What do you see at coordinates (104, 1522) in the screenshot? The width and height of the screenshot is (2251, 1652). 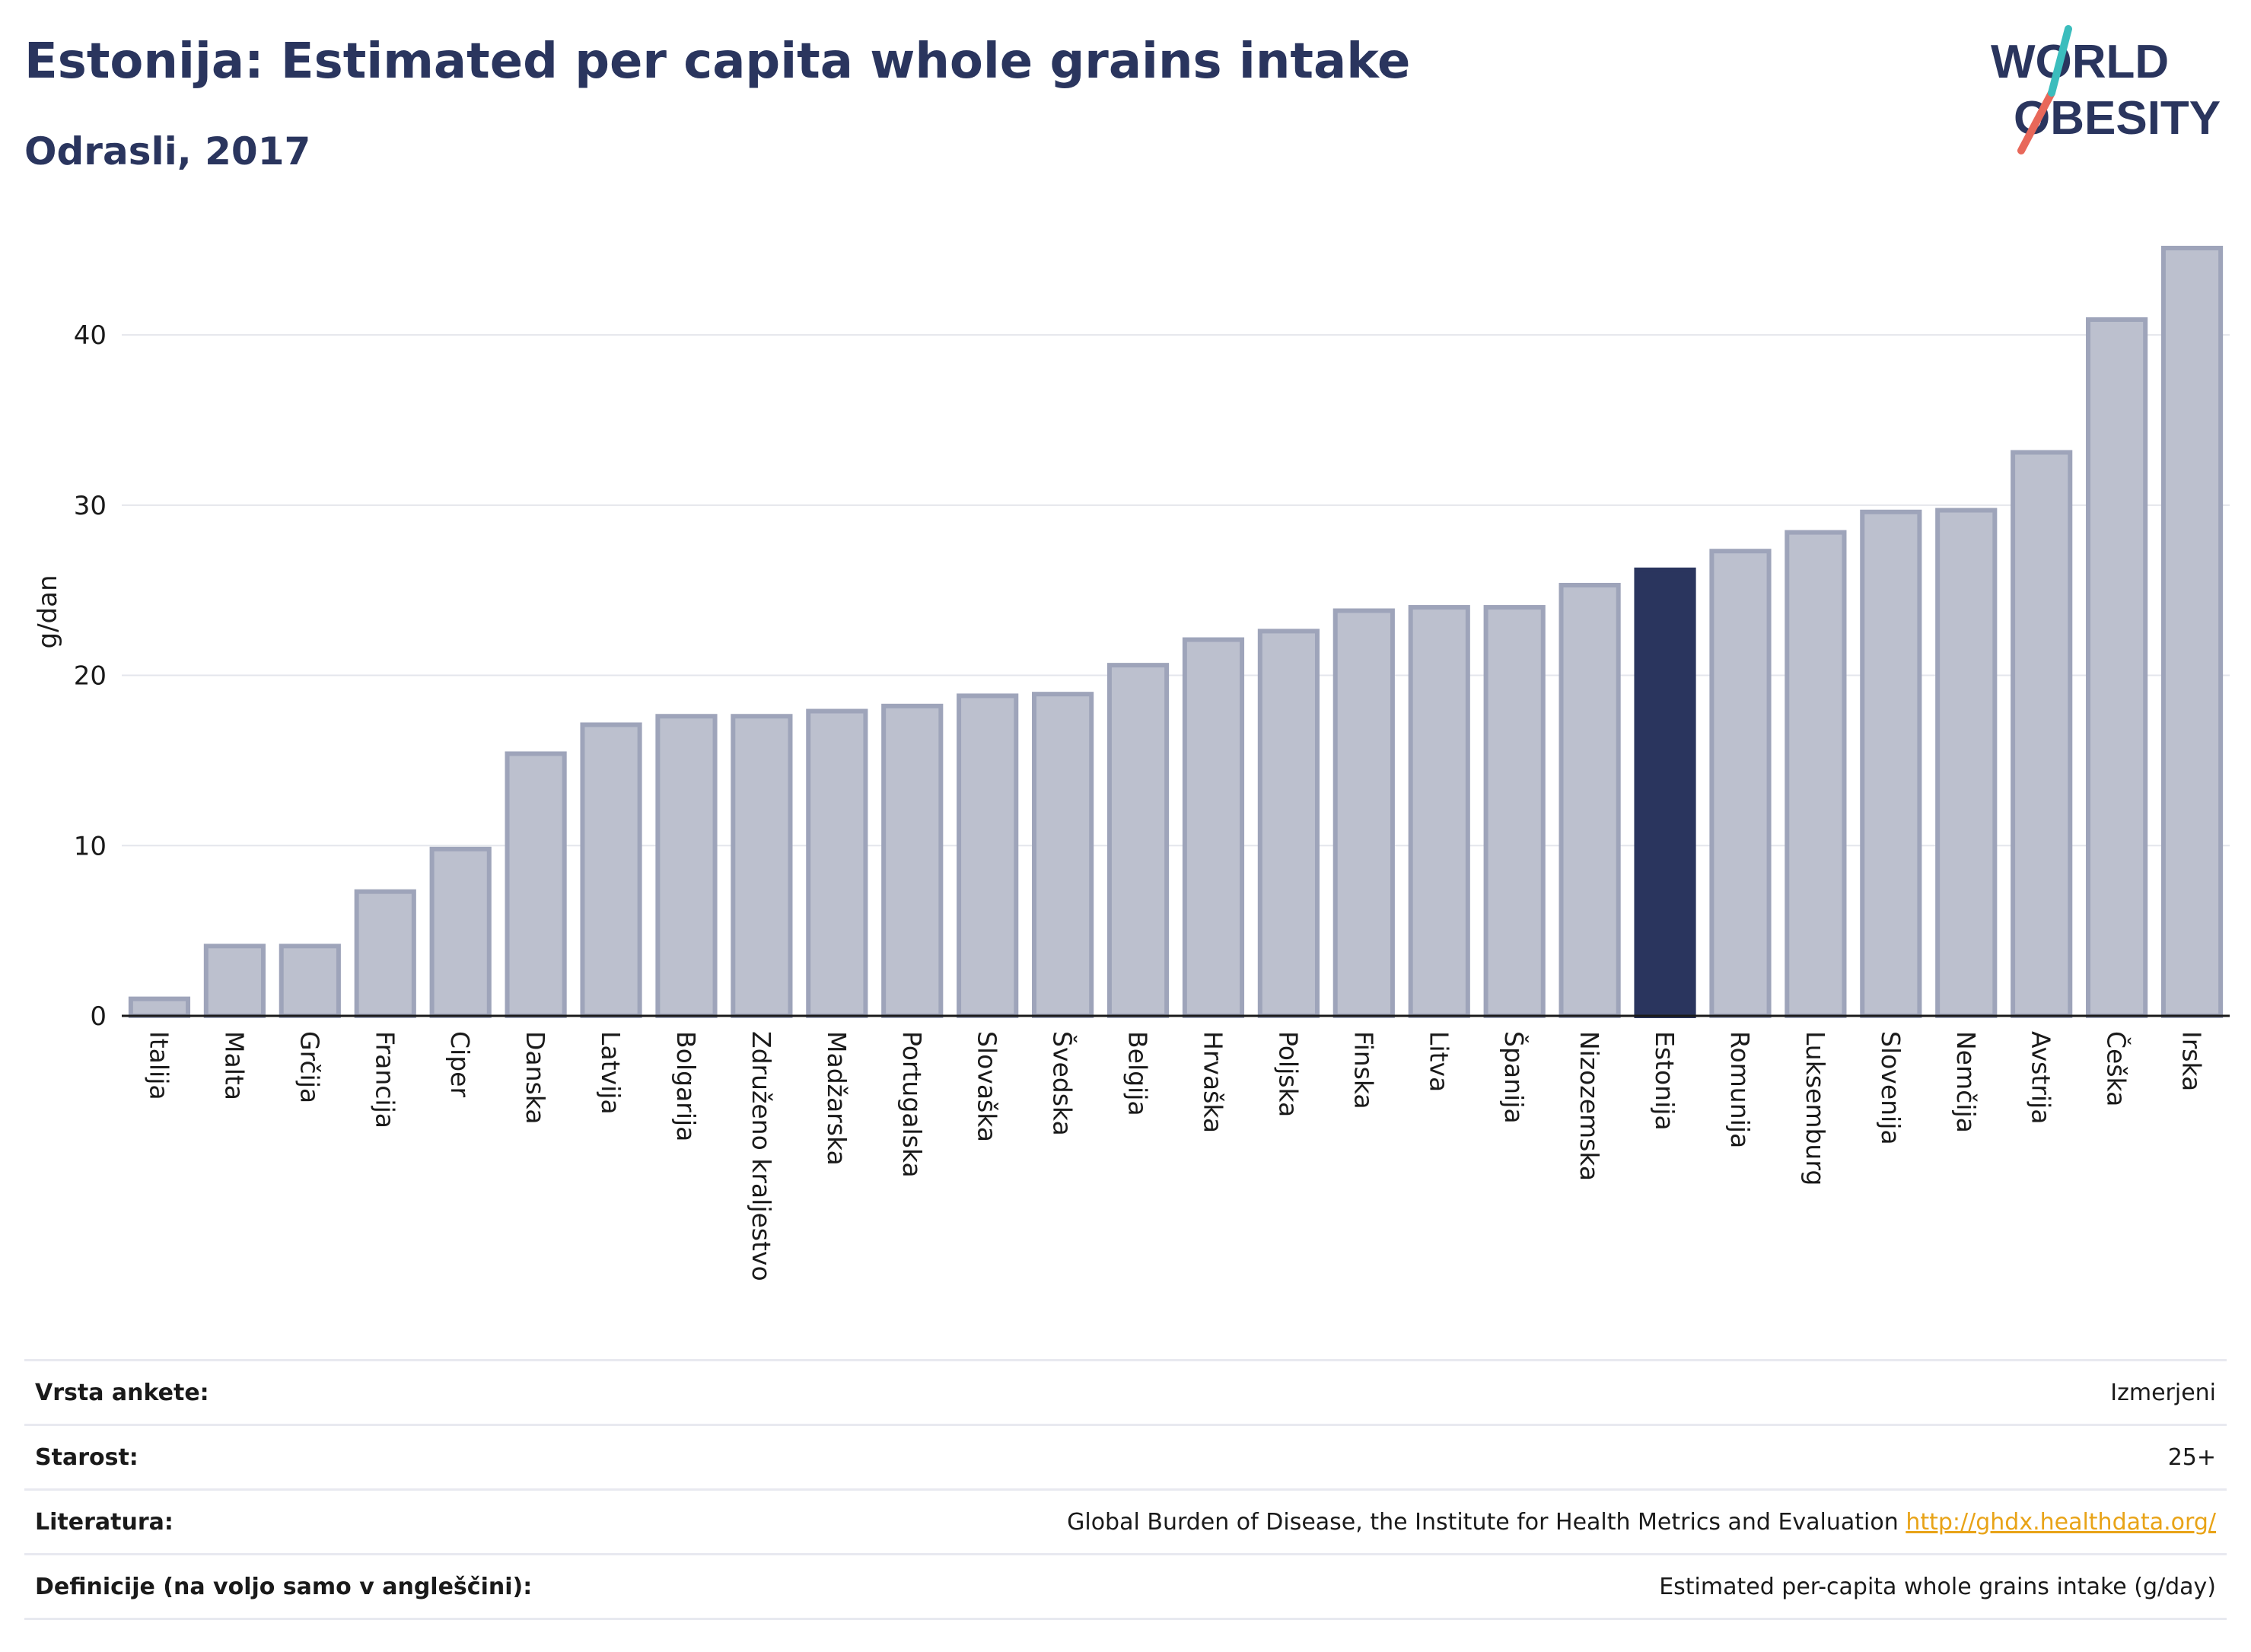 I see `meta-label: Literatura:` at bounding box center [104, 1522].